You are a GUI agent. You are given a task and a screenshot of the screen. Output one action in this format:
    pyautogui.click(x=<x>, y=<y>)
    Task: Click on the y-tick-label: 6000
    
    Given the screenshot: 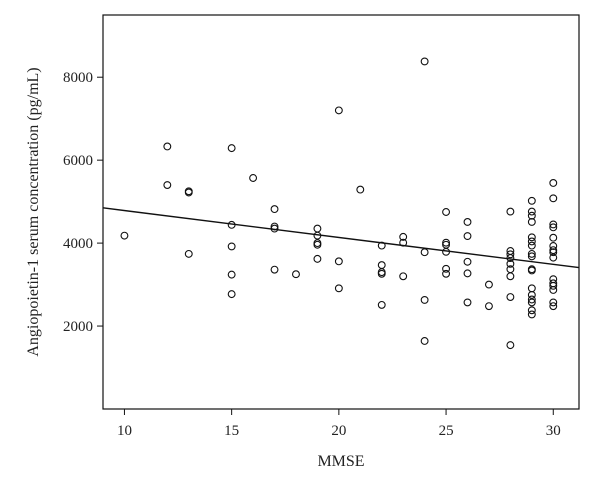 What is the action you would take?
    pyautogui.click(x=78, y=161)
    